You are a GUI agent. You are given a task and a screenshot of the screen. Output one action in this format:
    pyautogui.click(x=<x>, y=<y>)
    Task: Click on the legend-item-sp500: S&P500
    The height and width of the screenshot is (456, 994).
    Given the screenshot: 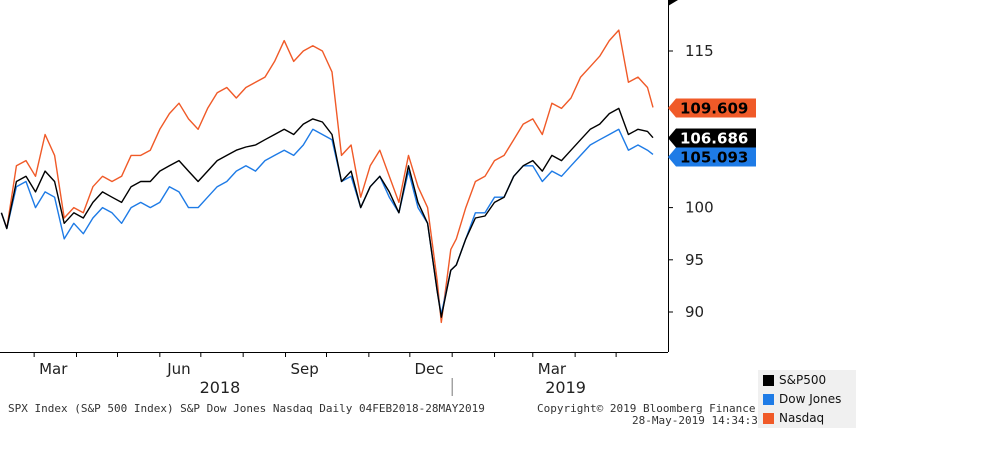 What is the action you would take?
    pyautogui.click(x=807, y=380)
    